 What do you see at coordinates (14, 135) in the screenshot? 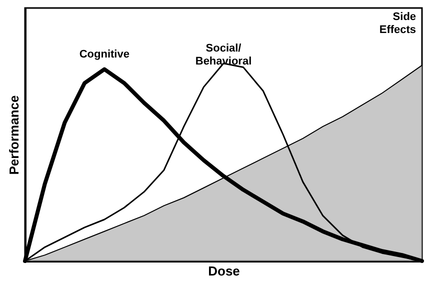
I see `y-axis-title: Performance` at bounding box center [14, 135].